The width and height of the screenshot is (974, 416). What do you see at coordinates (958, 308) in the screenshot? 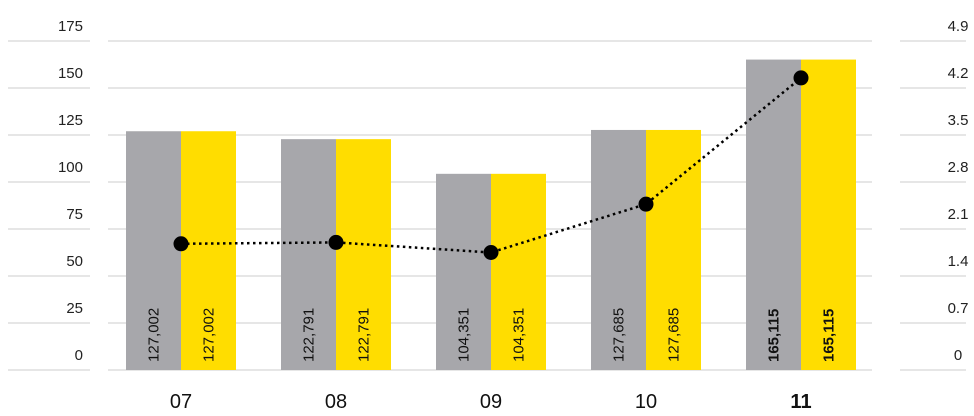
I see `right-axis-tick-label: 0.7` at bounding box center [958, 308].